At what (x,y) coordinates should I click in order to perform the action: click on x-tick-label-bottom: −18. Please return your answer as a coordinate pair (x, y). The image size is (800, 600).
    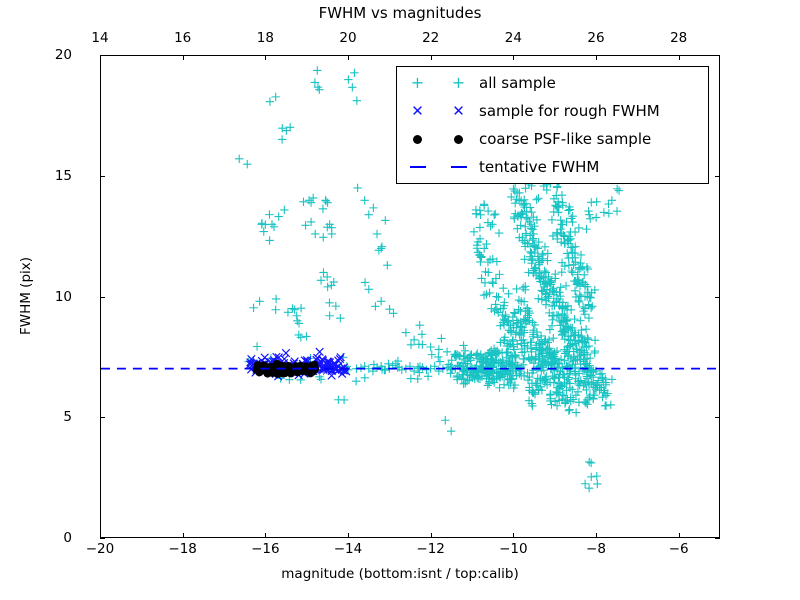
    Looking at the image, I should click on (182, 549).